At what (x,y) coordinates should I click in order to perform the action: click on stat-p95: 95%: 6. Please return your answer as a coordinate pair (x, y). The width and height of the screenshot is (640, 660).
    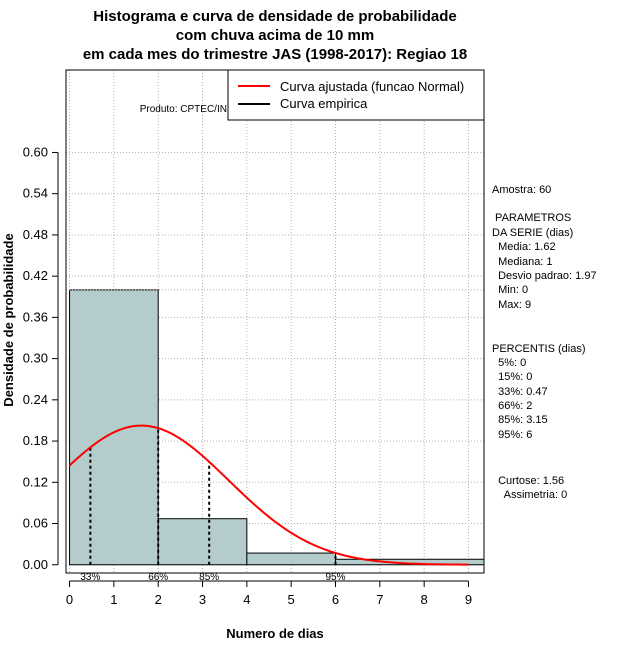
    Looking at the image, I should click on (512, 435).